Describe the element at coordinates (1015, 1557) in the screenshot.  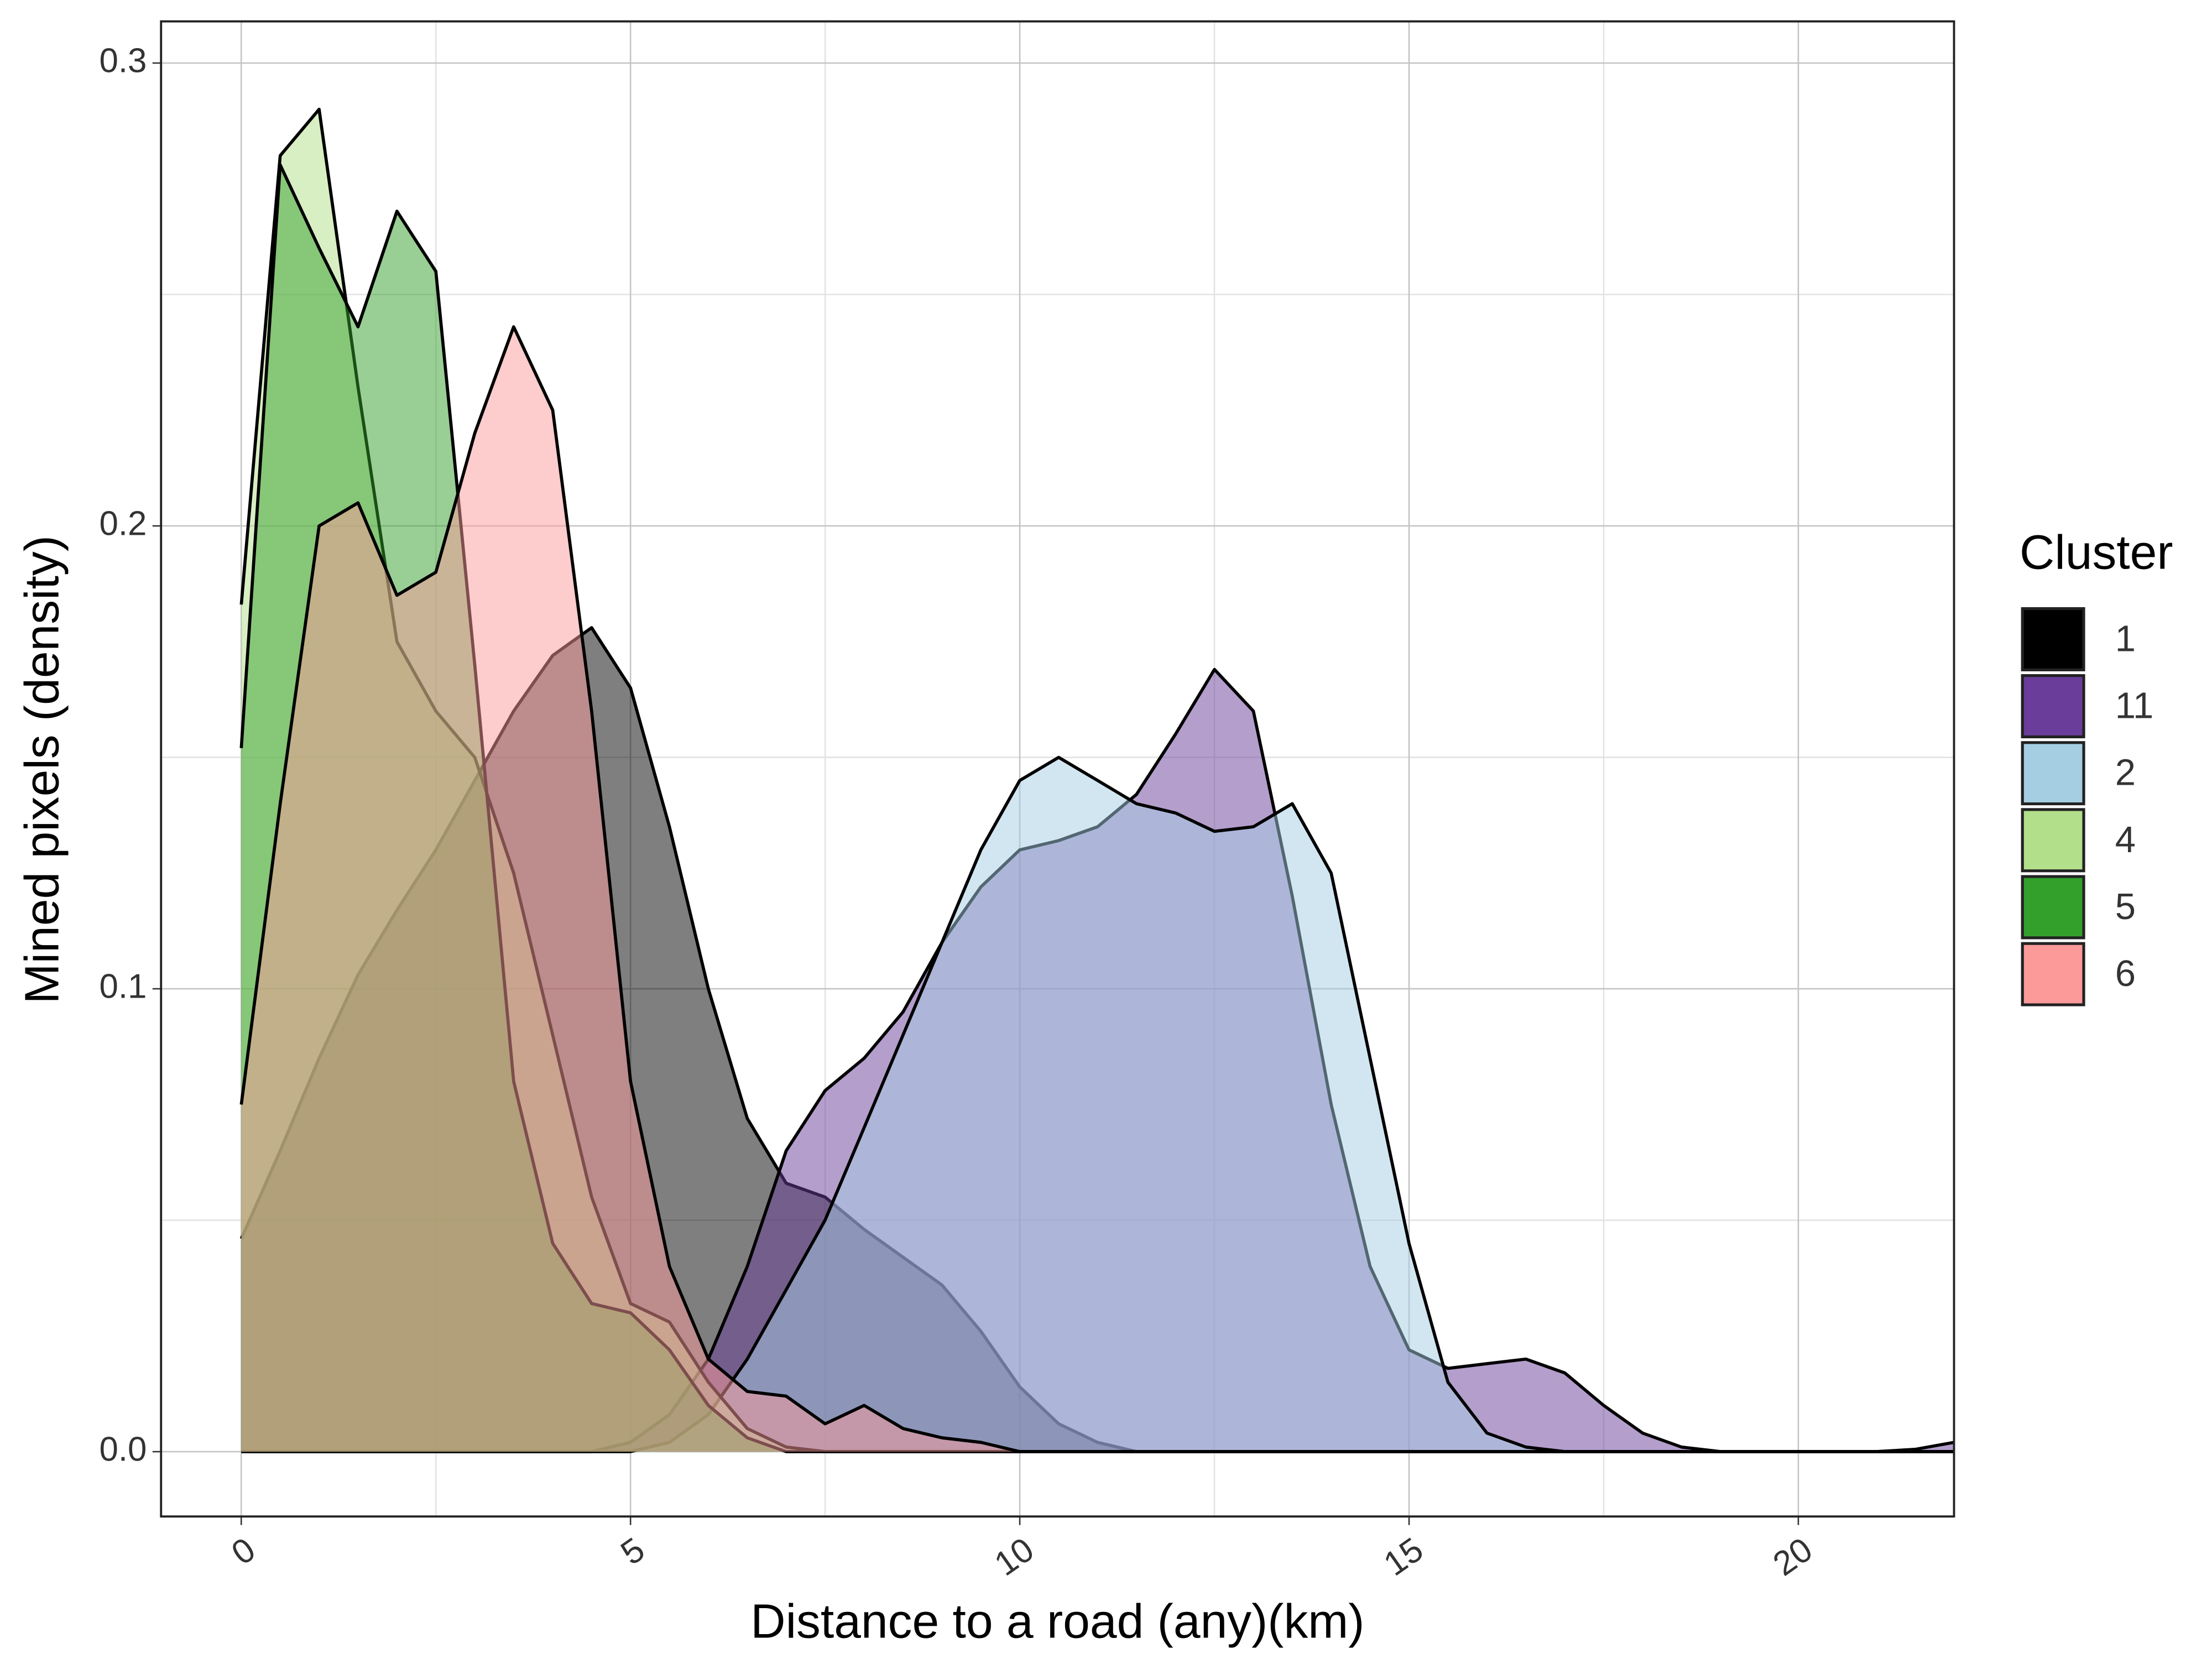
I see `x-tick-label: 10` at that location.